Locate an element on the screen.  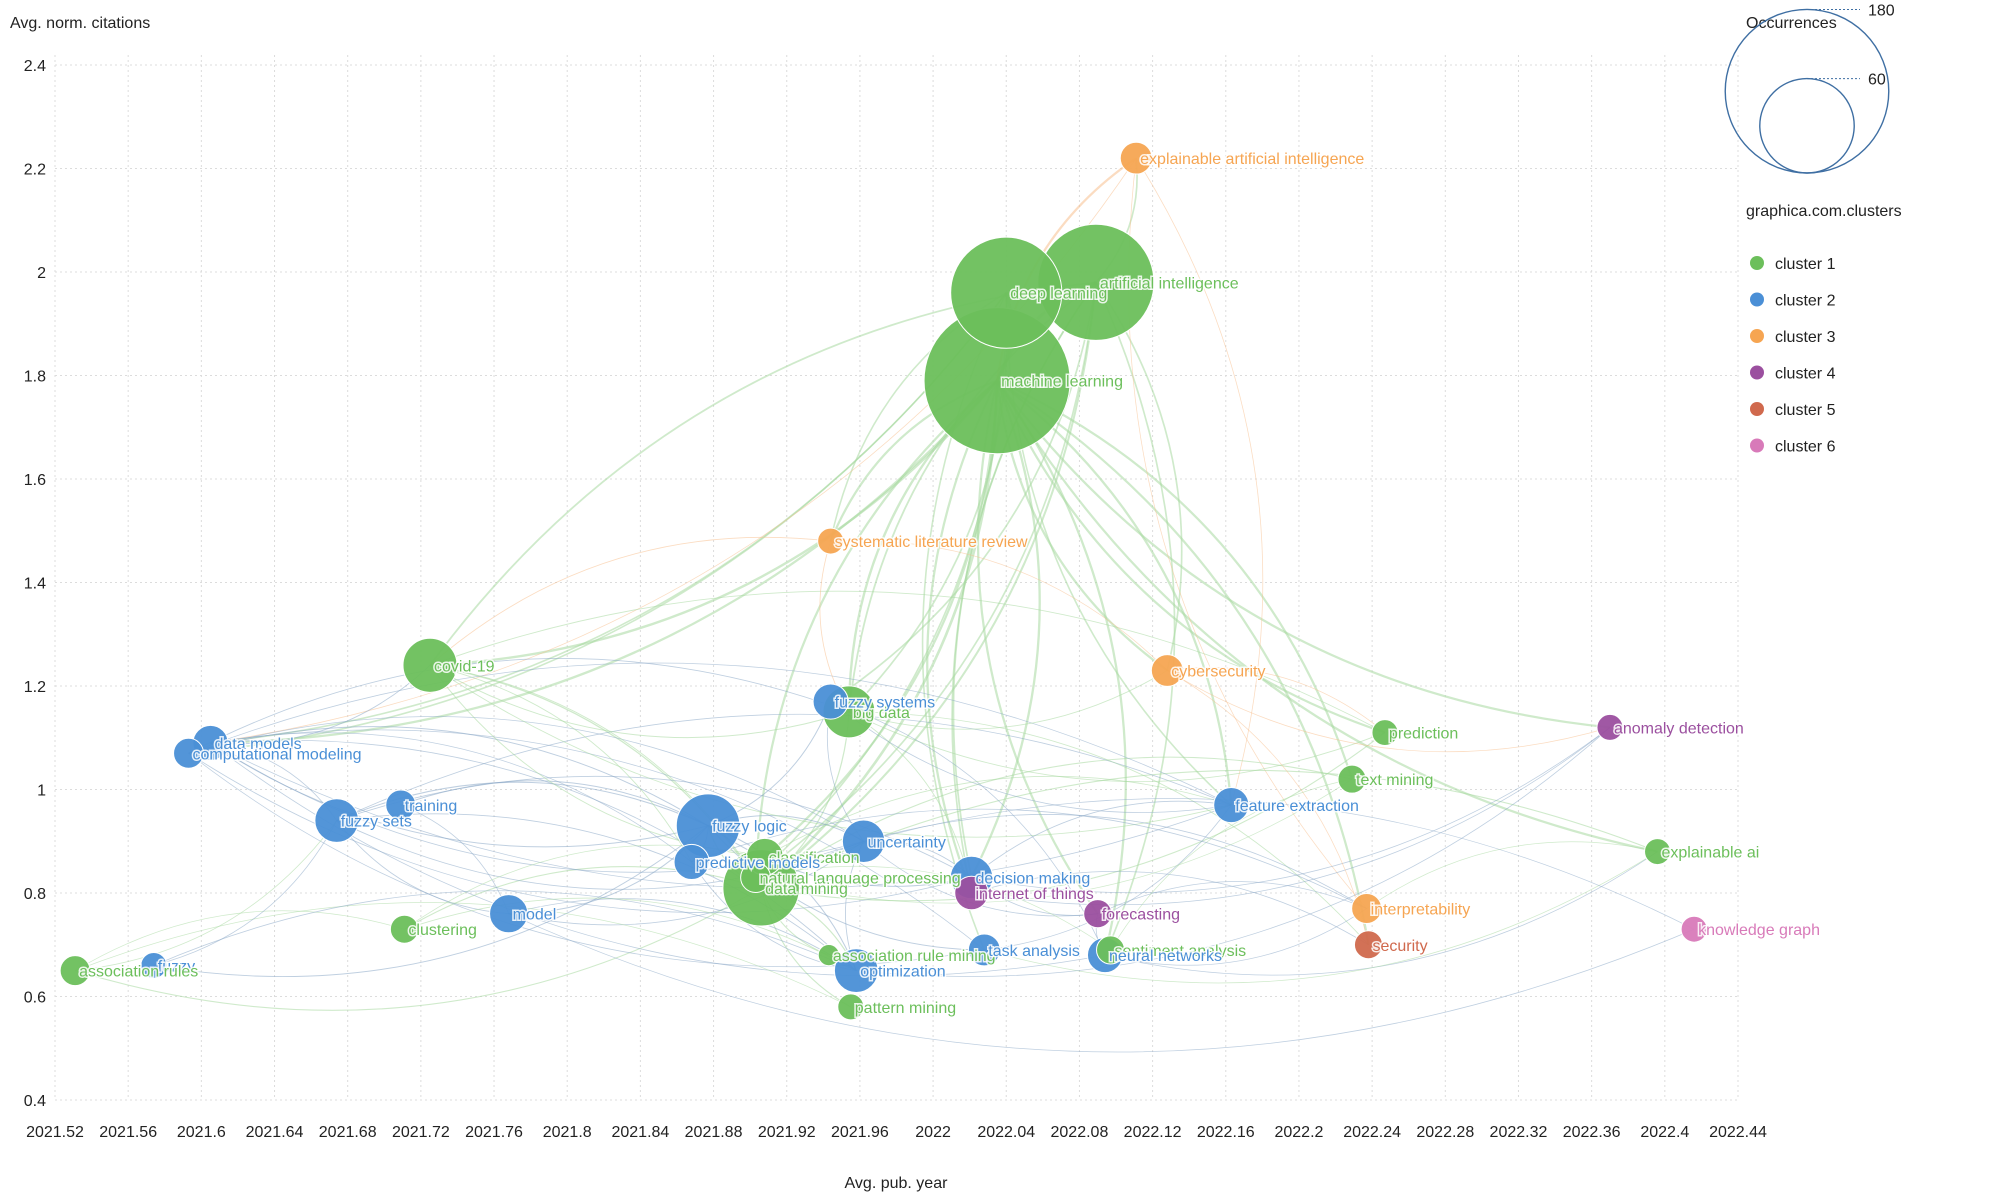
size-legend: 180 60 is located at coordinates (1809, 88).